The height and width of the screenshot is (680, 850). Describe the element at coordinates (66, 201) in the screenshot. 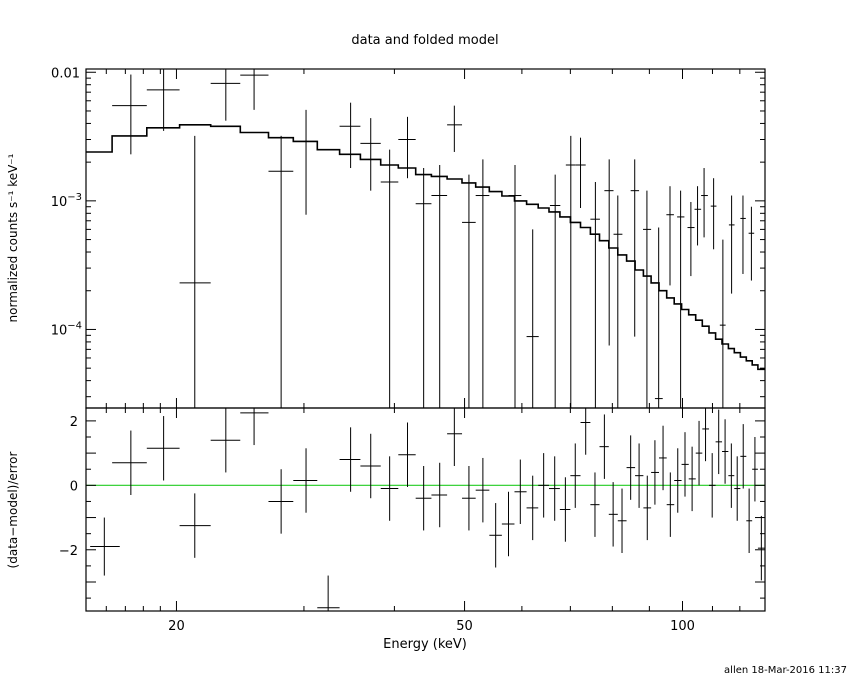

I see `y-tick-label: 10⁻³` at that location.